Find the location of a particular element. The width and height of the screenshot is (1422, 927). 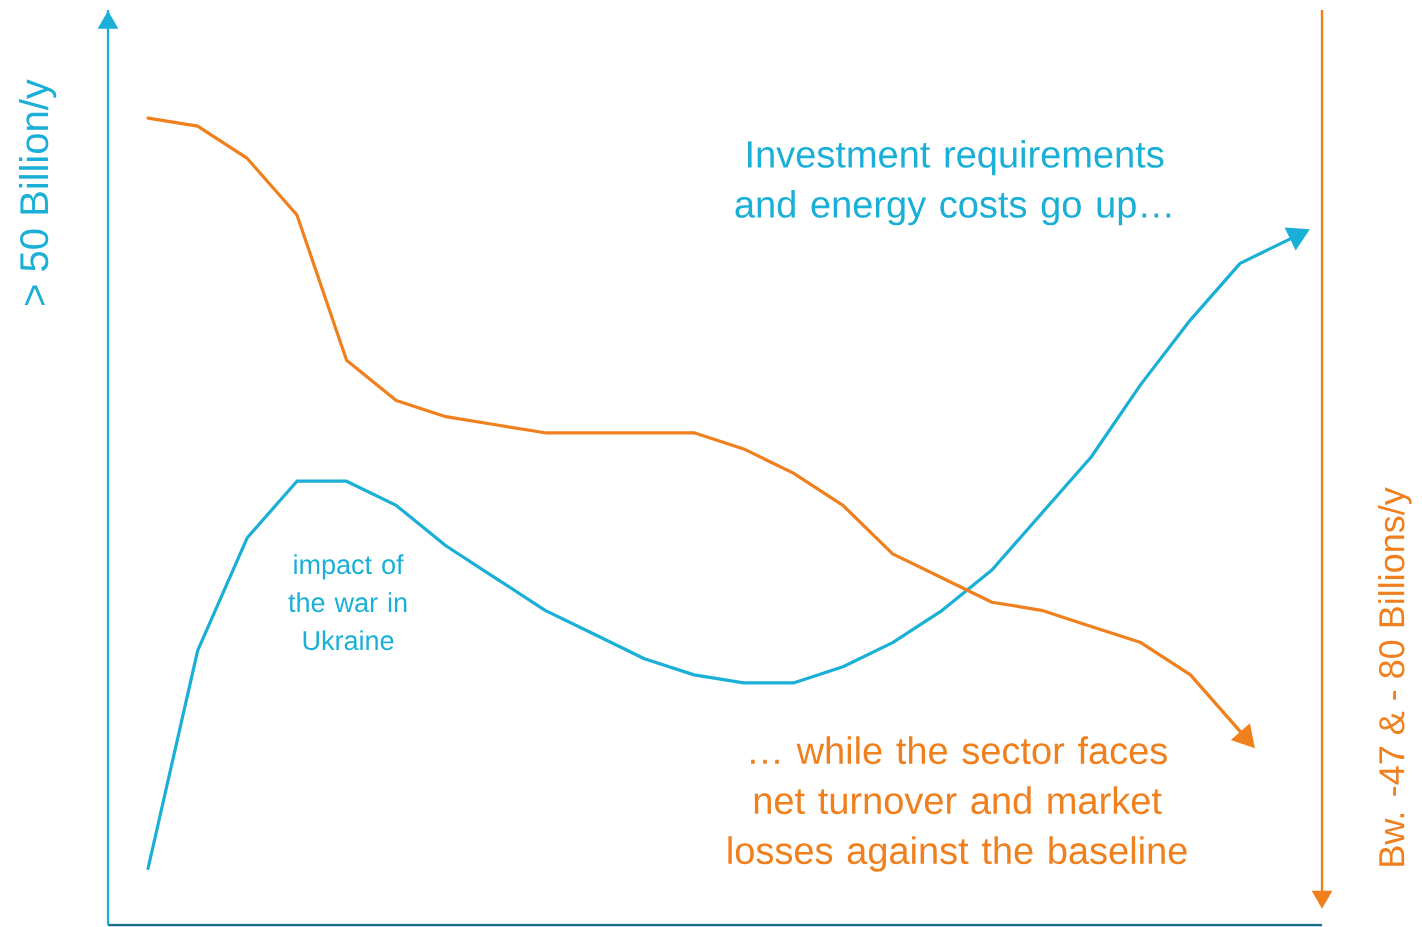

annotation: impact of the war in Ukraine is located at coordinates (347, 602).